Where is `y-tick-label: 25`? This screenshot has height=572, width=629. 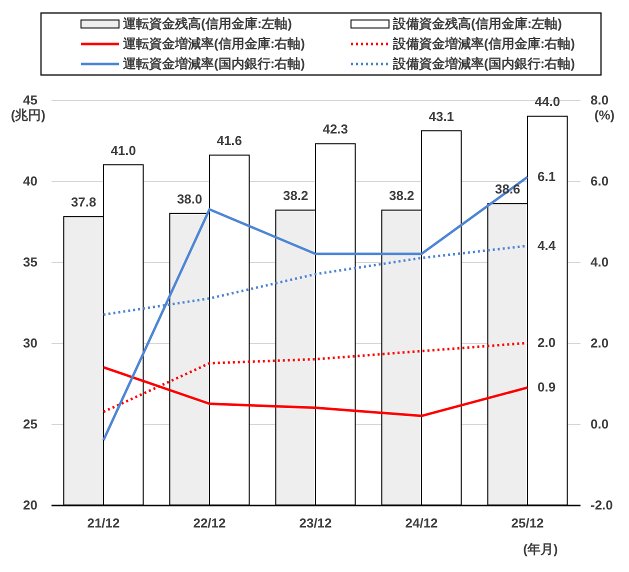 y-tick-label: 25 is located at coordinates (30, 424).